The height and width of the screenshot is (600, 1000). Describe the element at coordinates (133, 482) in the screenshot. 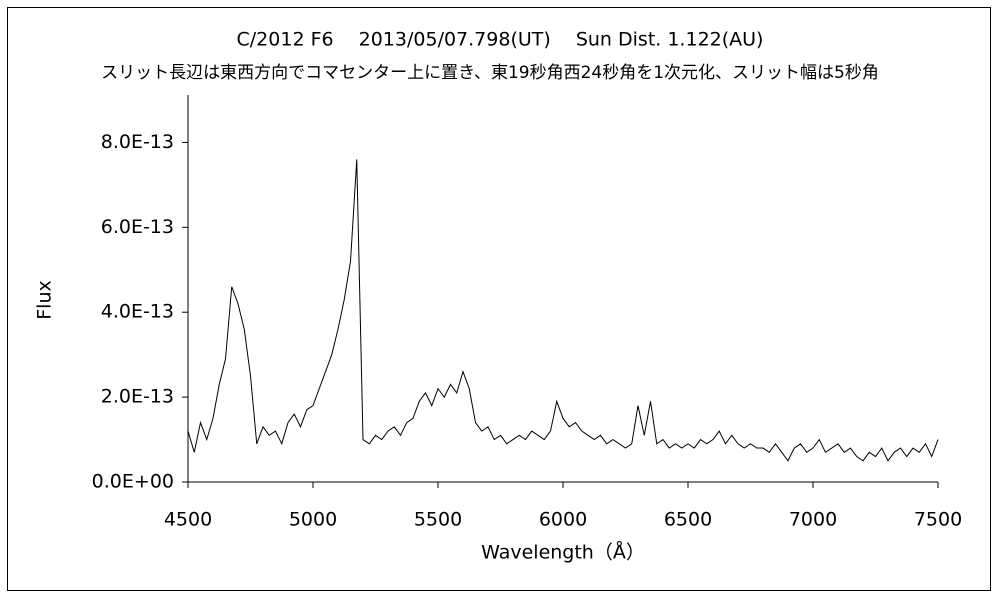

I see `y-tick-label: 0.0E+00` at that location.